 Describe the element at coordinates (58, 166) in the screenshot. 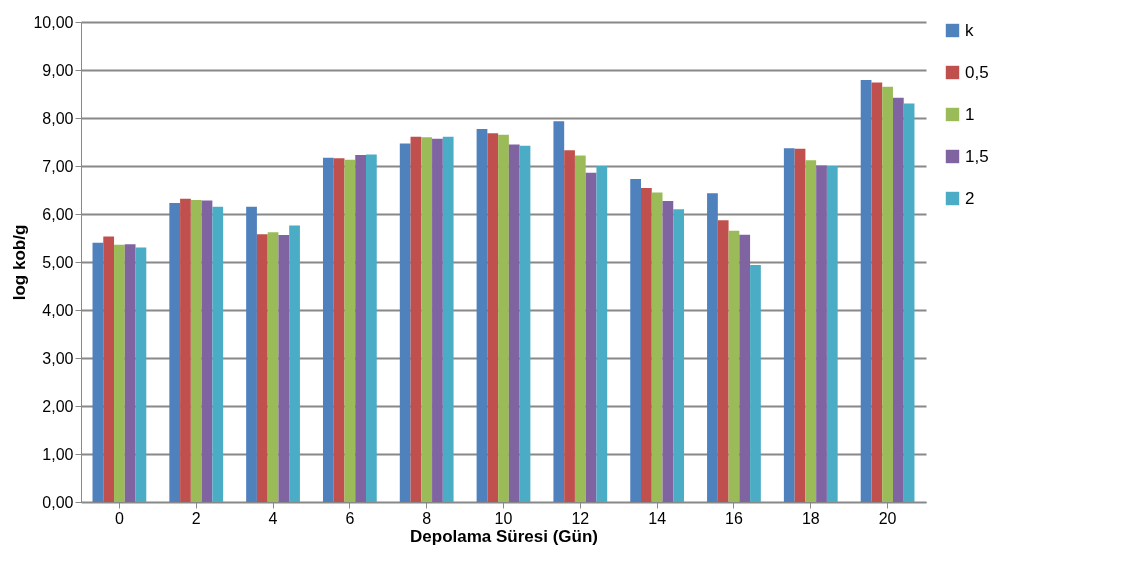

I see `y-tick-label: 7,00` at that location.